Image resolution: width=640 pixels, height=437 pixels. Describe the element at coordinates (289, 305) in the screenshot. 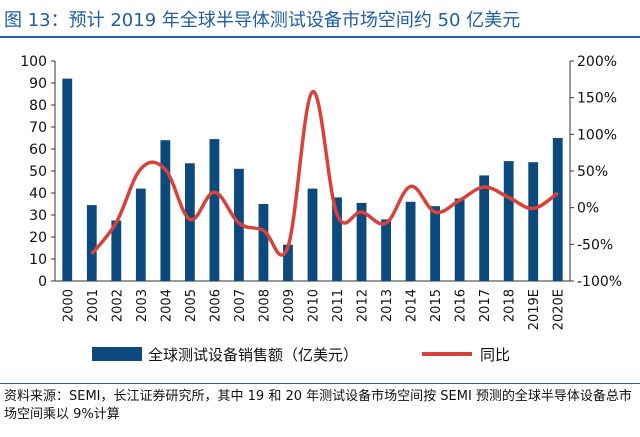

I see `x-tick-label: 2009` at that location.